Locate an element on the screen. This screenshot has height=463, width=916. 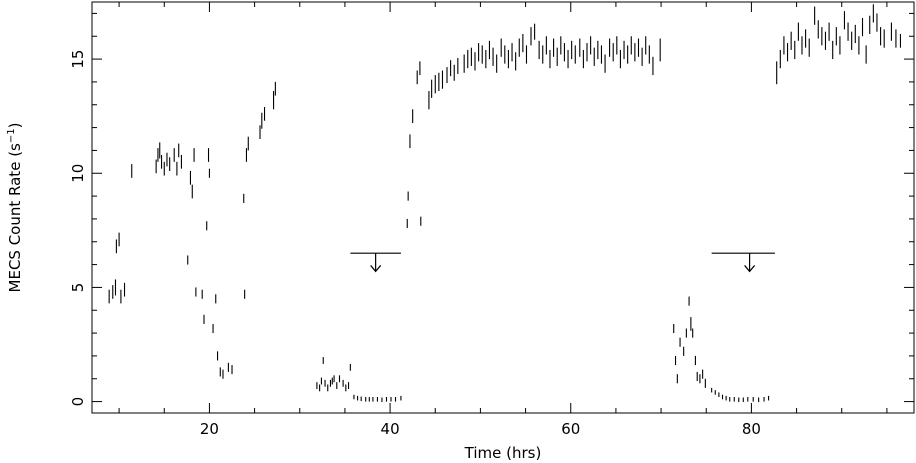
x-tick-label: 20 is located at coordinates (209, 429).